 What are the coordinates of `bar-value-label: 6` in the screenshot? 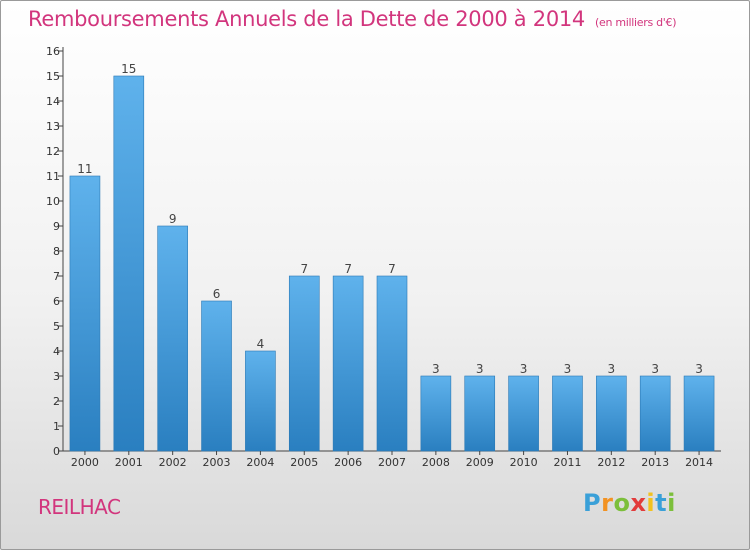 It's located at (217, 294).